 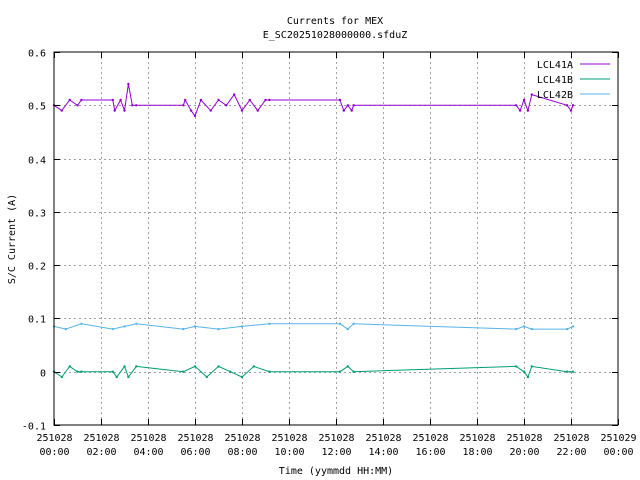 I want to click on x-tick-label-time: 20:00, so click(x=524, y=452).